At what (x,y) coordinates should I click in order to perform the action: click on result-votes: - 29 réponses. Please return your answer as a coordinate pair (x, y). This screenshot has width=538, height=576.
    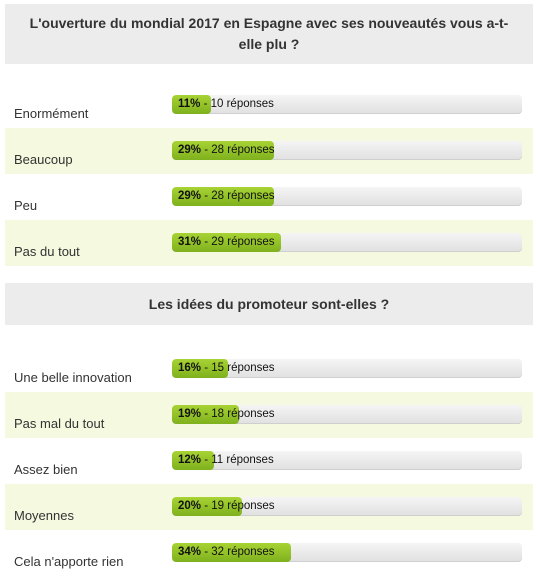
    Looking at the image, I should click on (238, 242).